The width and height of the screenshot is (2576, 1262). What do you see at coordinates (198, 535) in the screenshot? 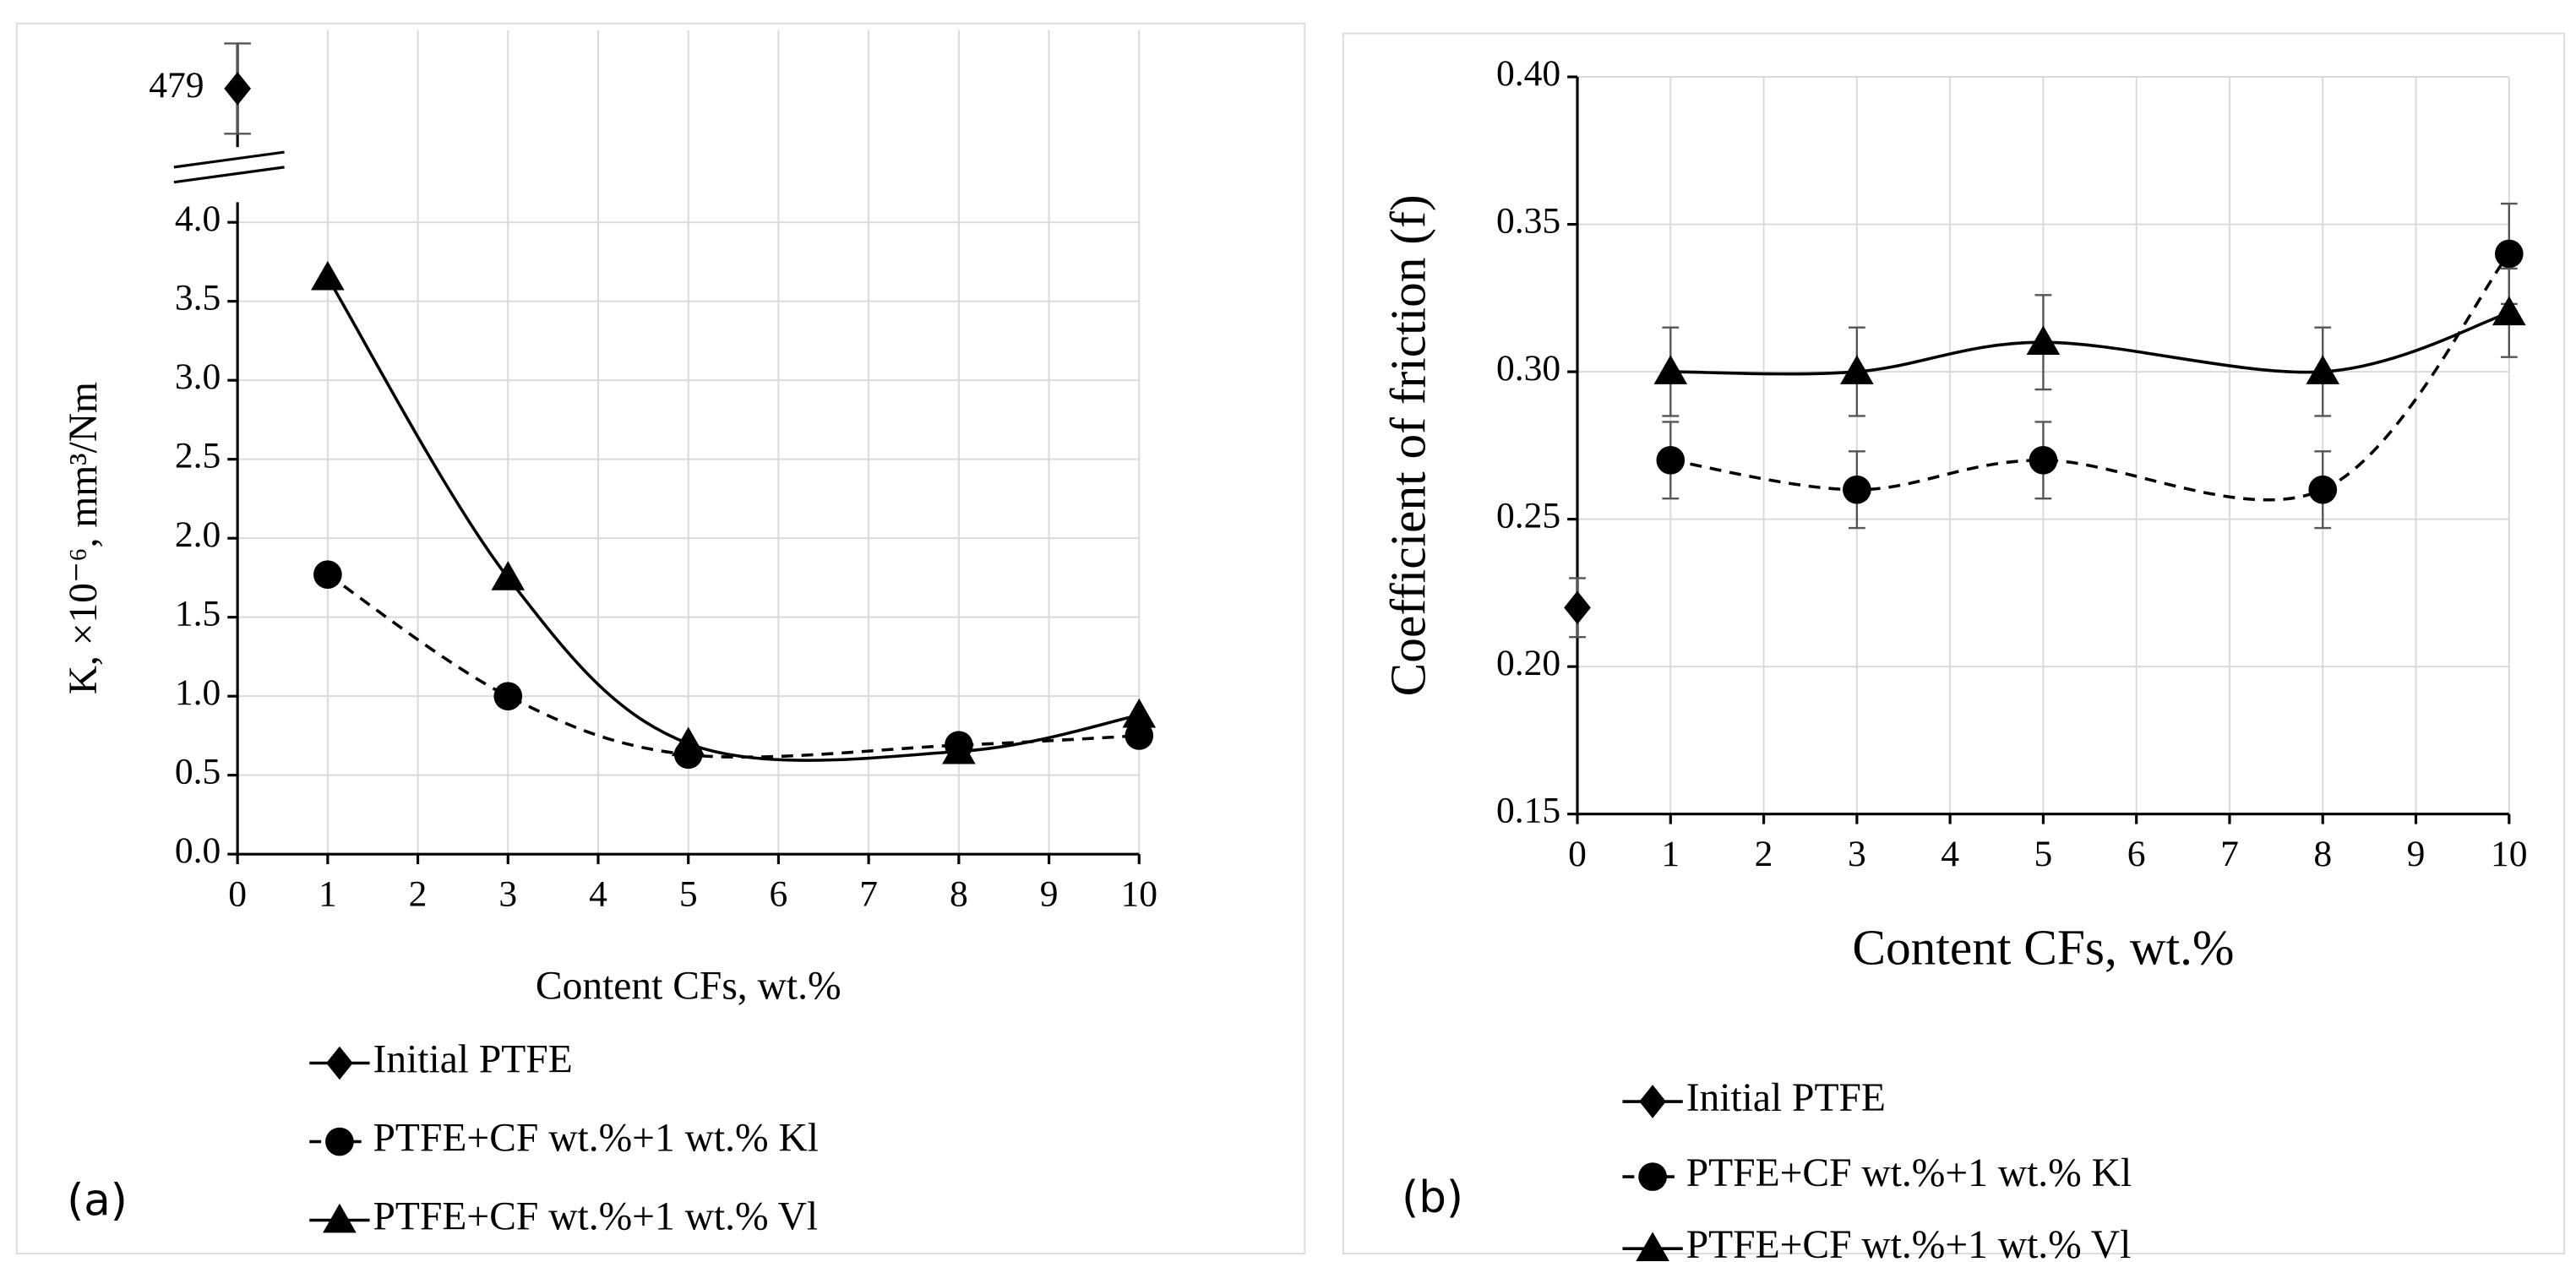
I see `y-tick-label: 2.0` at bounding box center [198, 535].